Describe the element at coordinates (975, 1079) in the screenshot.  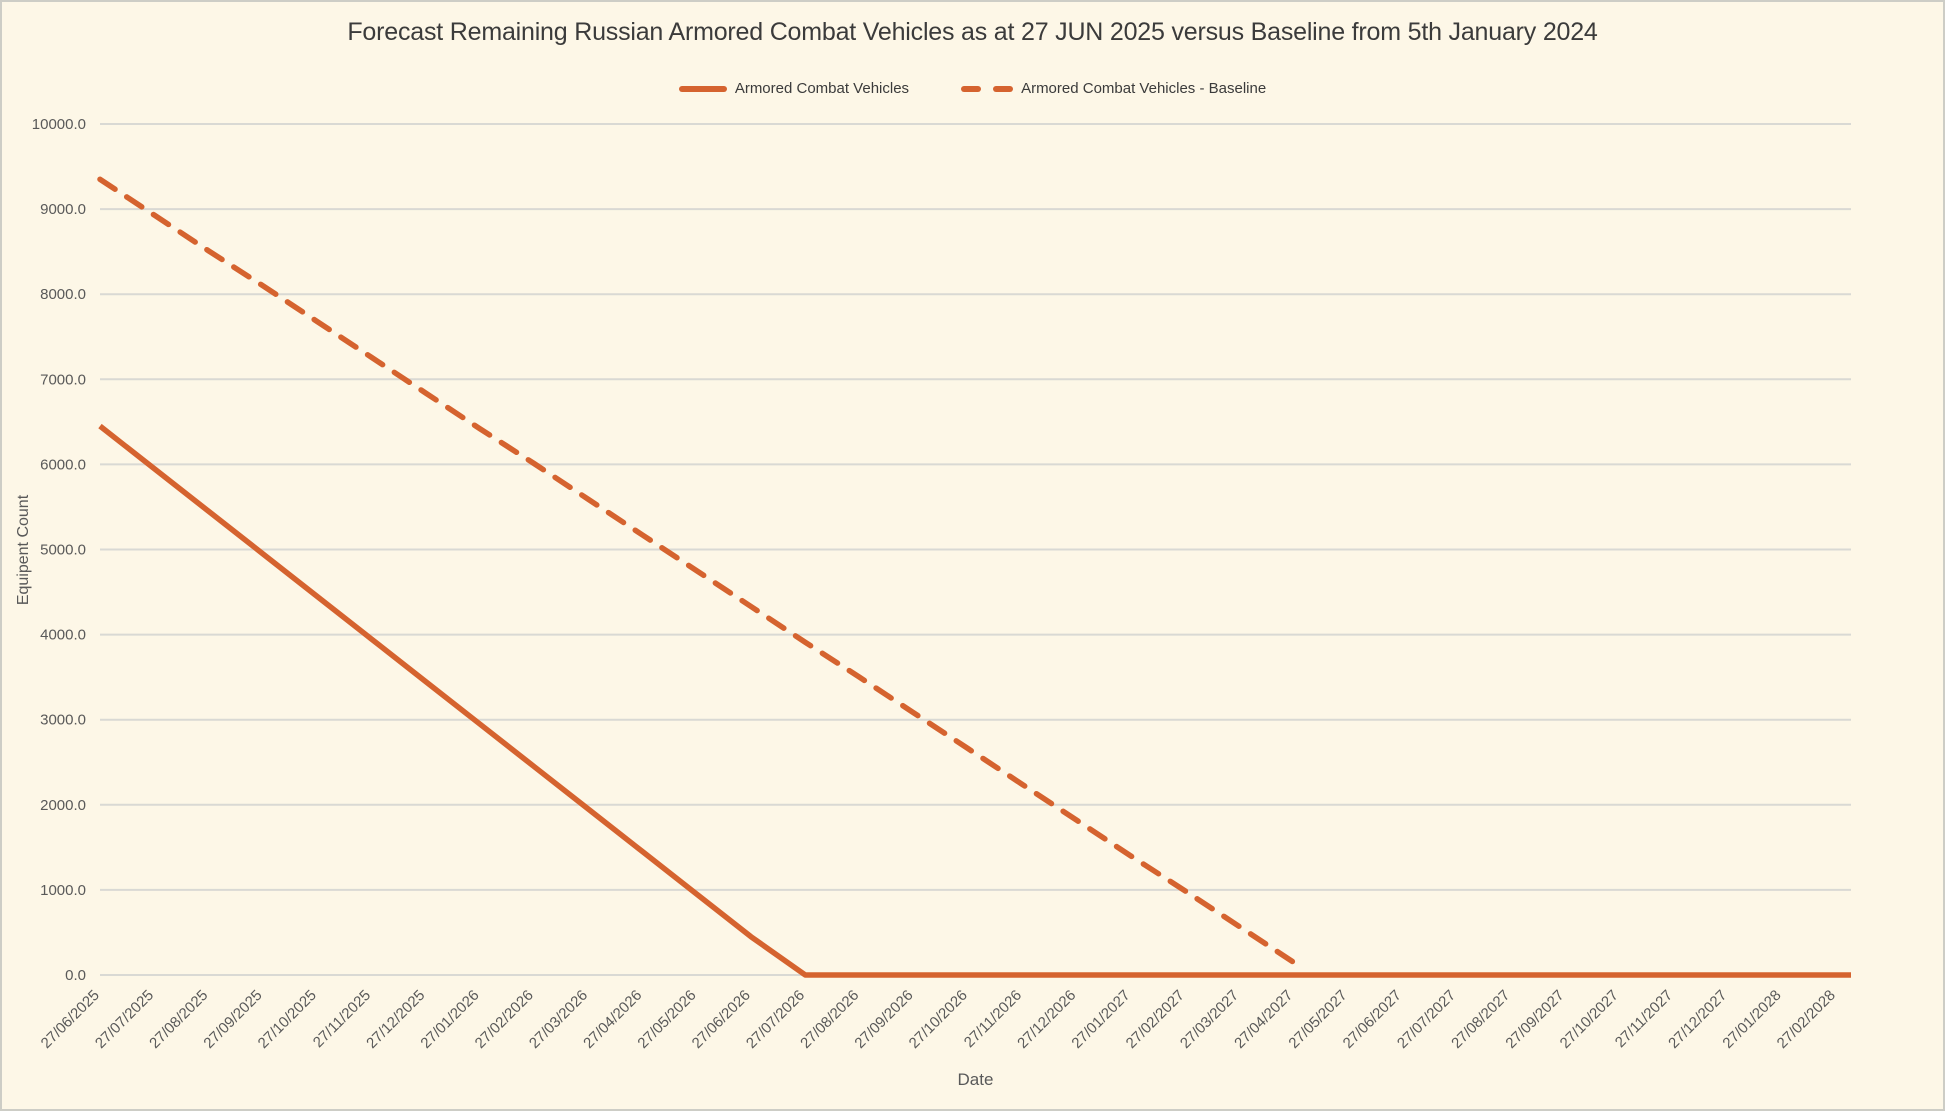
I see `x-axis-title: Date` at that location.